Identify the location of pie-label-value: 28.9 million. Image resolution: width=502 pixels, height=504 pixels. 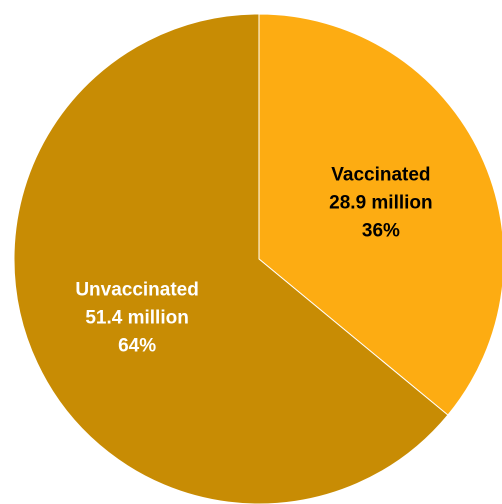
(380, 203).